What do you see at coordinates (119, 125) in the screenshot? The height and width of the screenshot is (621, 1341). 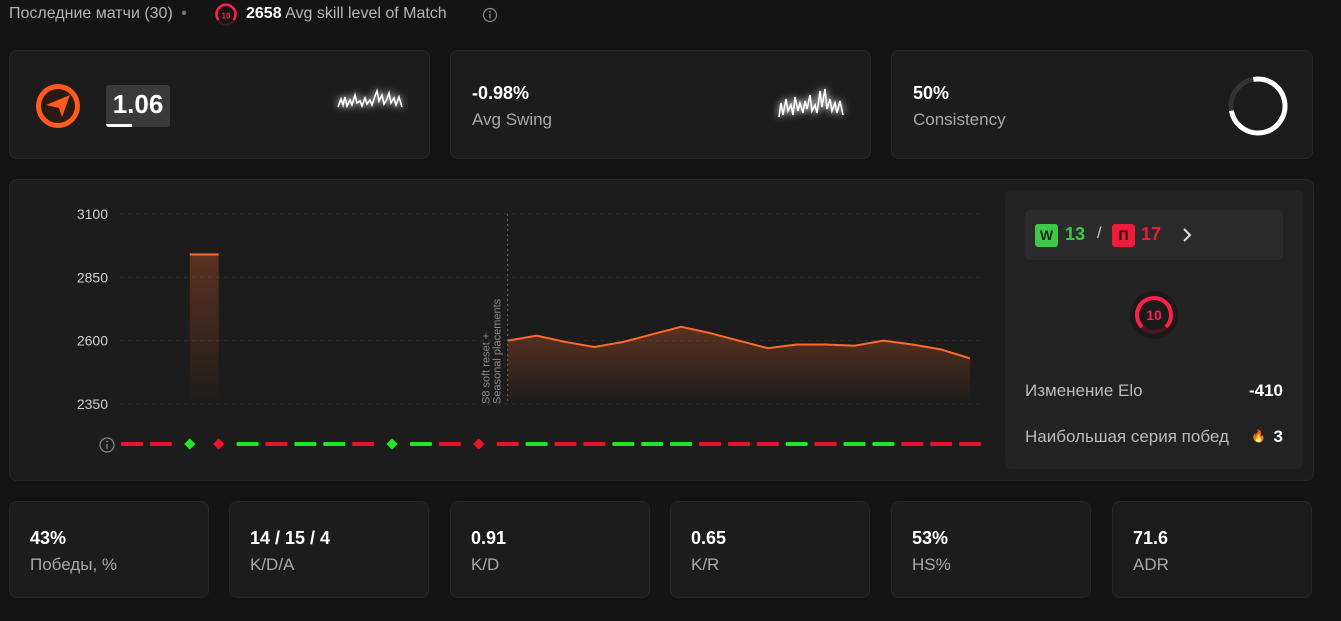 I see `rating-progress` at bounding box center [119, 125].